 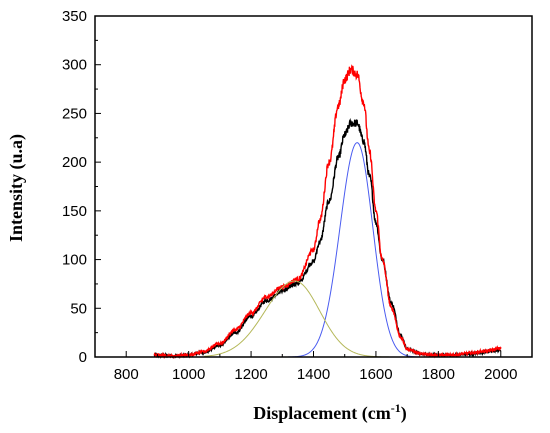 What do you see at coordinates (74, 16) in the screenshot?
I see `y-tick-label: 350` at bounding box center [74, 16].